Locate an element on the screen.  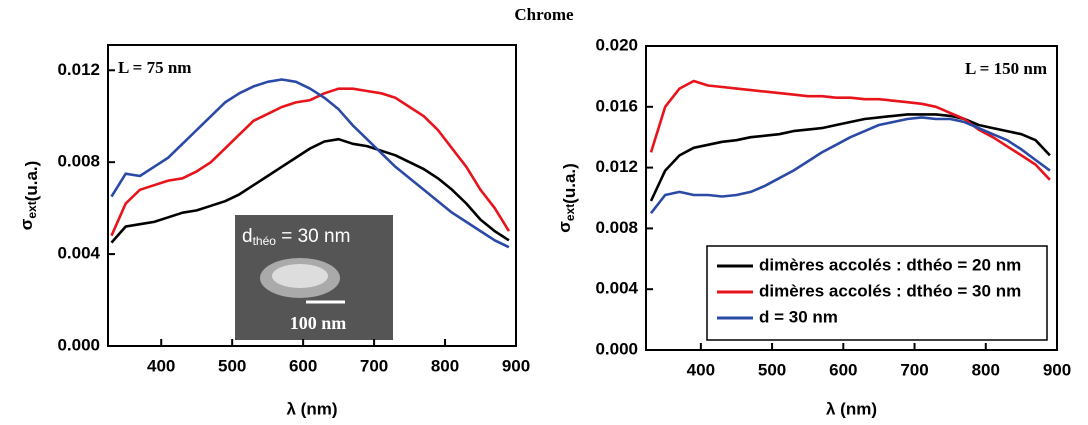
y-tick-label: 0.020 is located at coordinates (616, 44).